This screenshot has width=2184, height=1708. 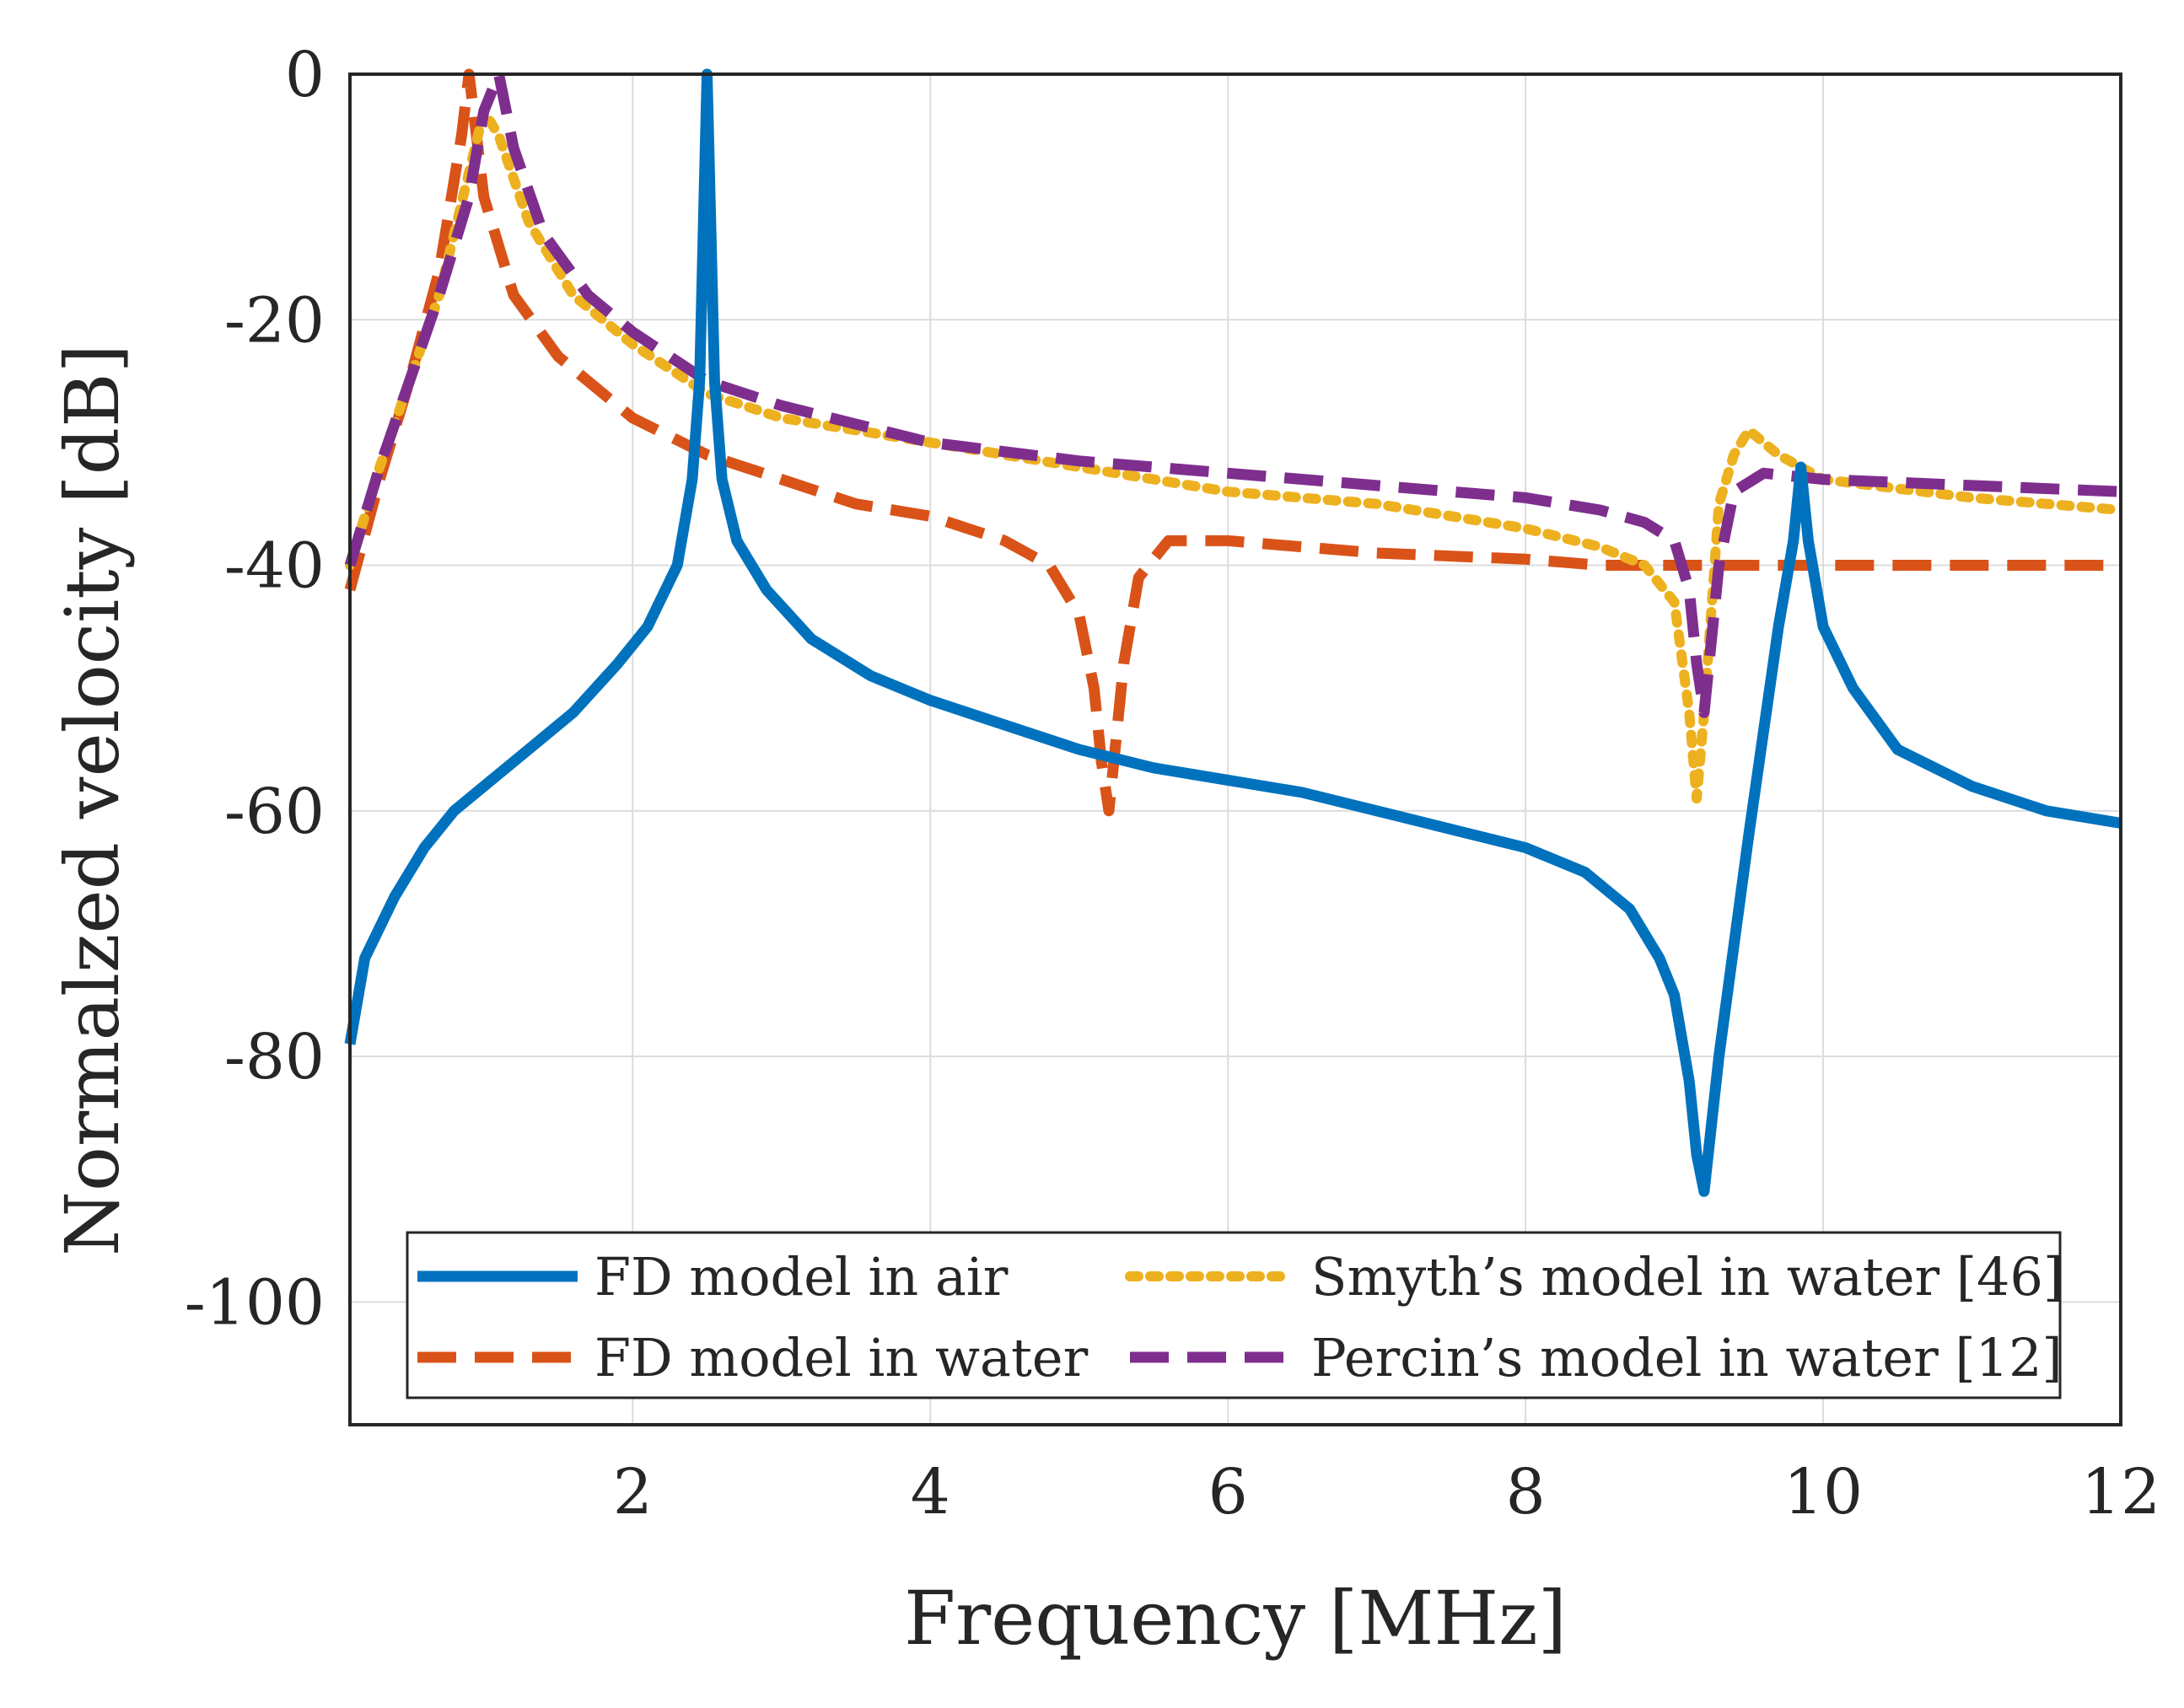 What do you see at coordinates (841, 1358) in the screenshot?
I see `legend-label-fd-water: FD model in water` at bounding box center [841, 1358].